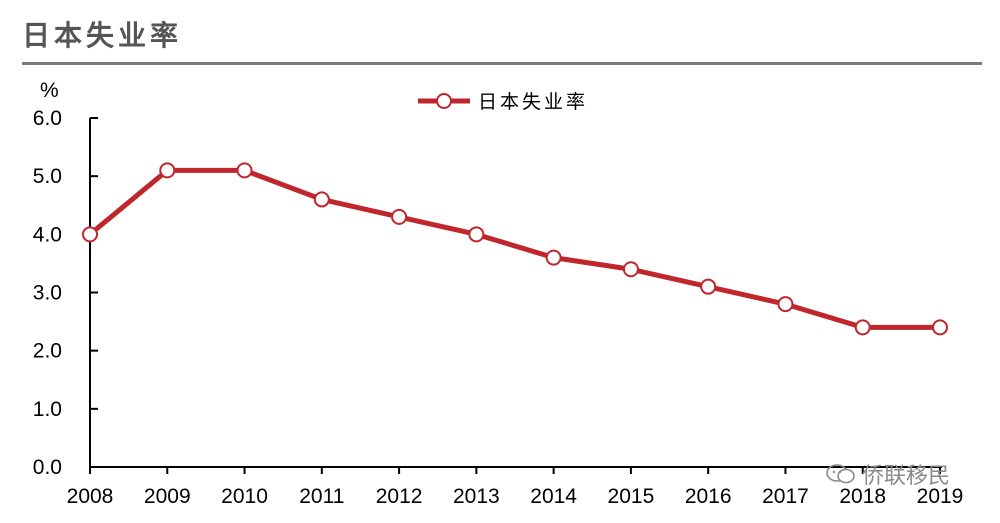 This screenshot has width=1000, height=523. I want to click on watermark: 侨联移民, so click(888, 474).